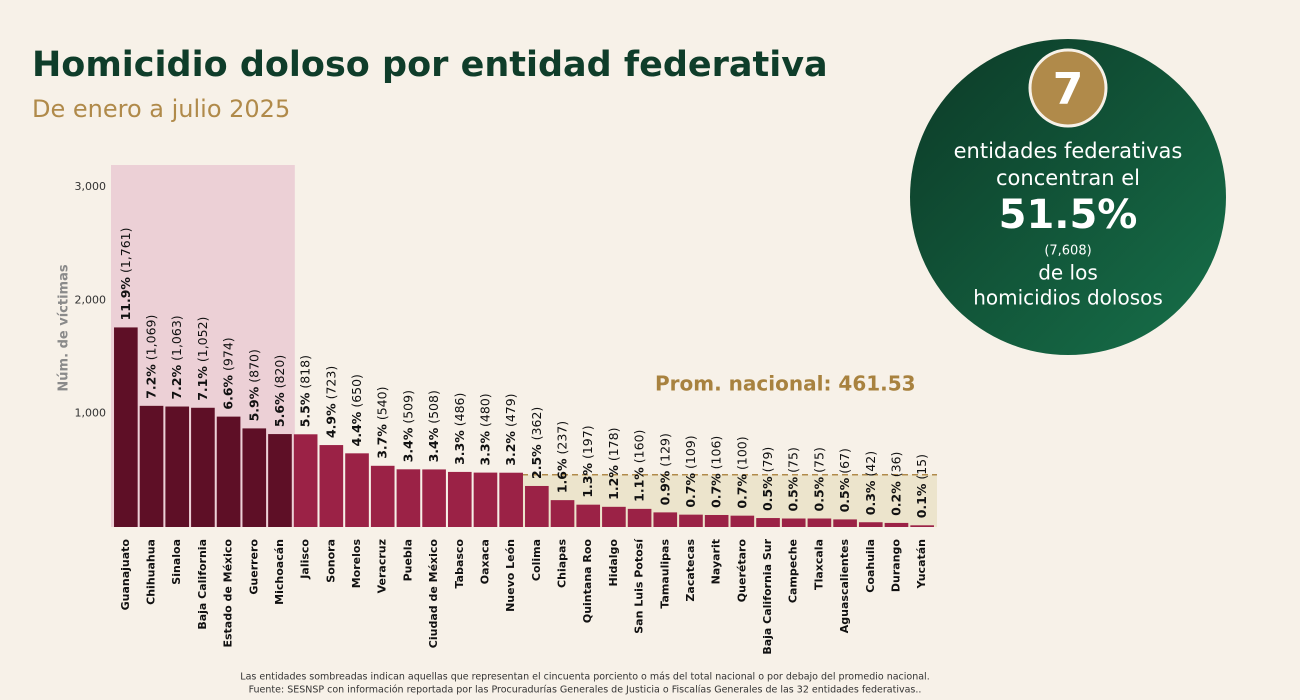  Describe the element at coordinates (356, 410) in the screenshot. I see `value-label: 4.4% (650)` at that location.